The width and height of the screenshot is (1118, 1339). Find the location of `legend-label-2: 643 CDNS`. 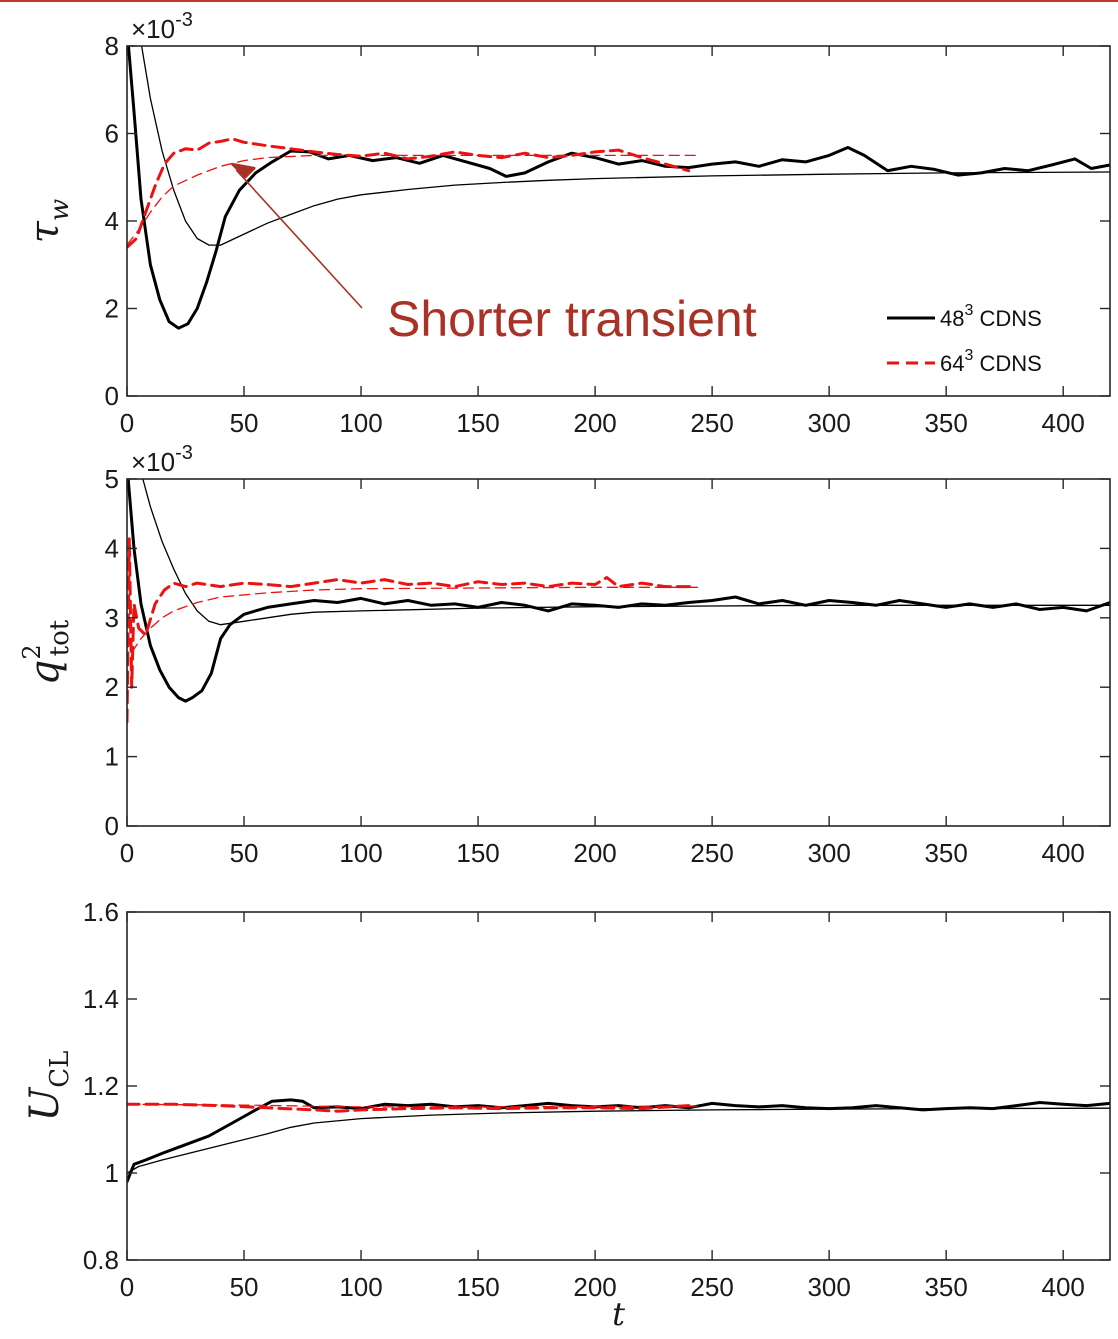

legend-label-2: 643 CDNS is located at coordinates (991, 361).